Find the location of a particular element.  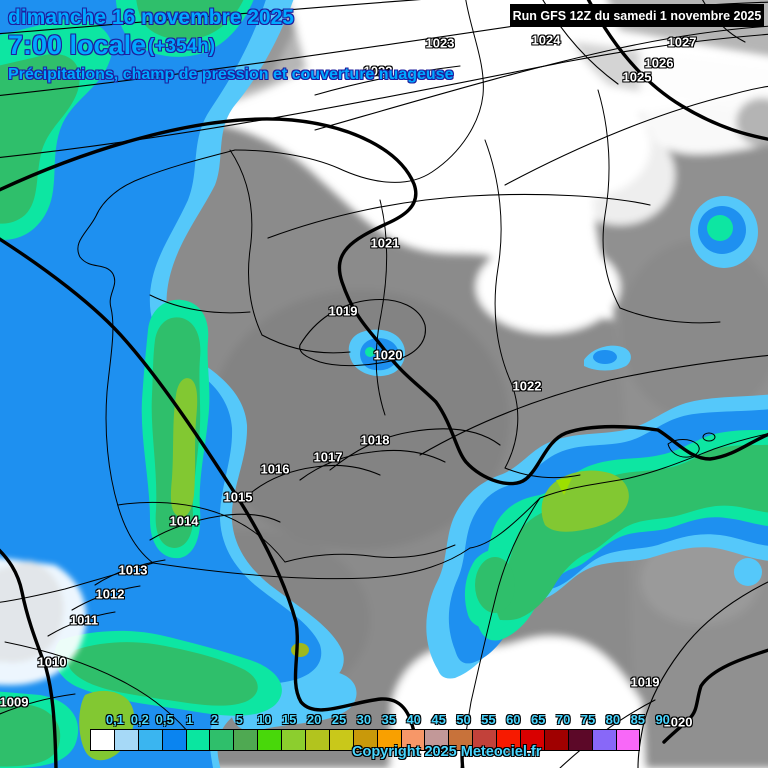

pressure-label: 1009 is located at coordinates (14, 702).